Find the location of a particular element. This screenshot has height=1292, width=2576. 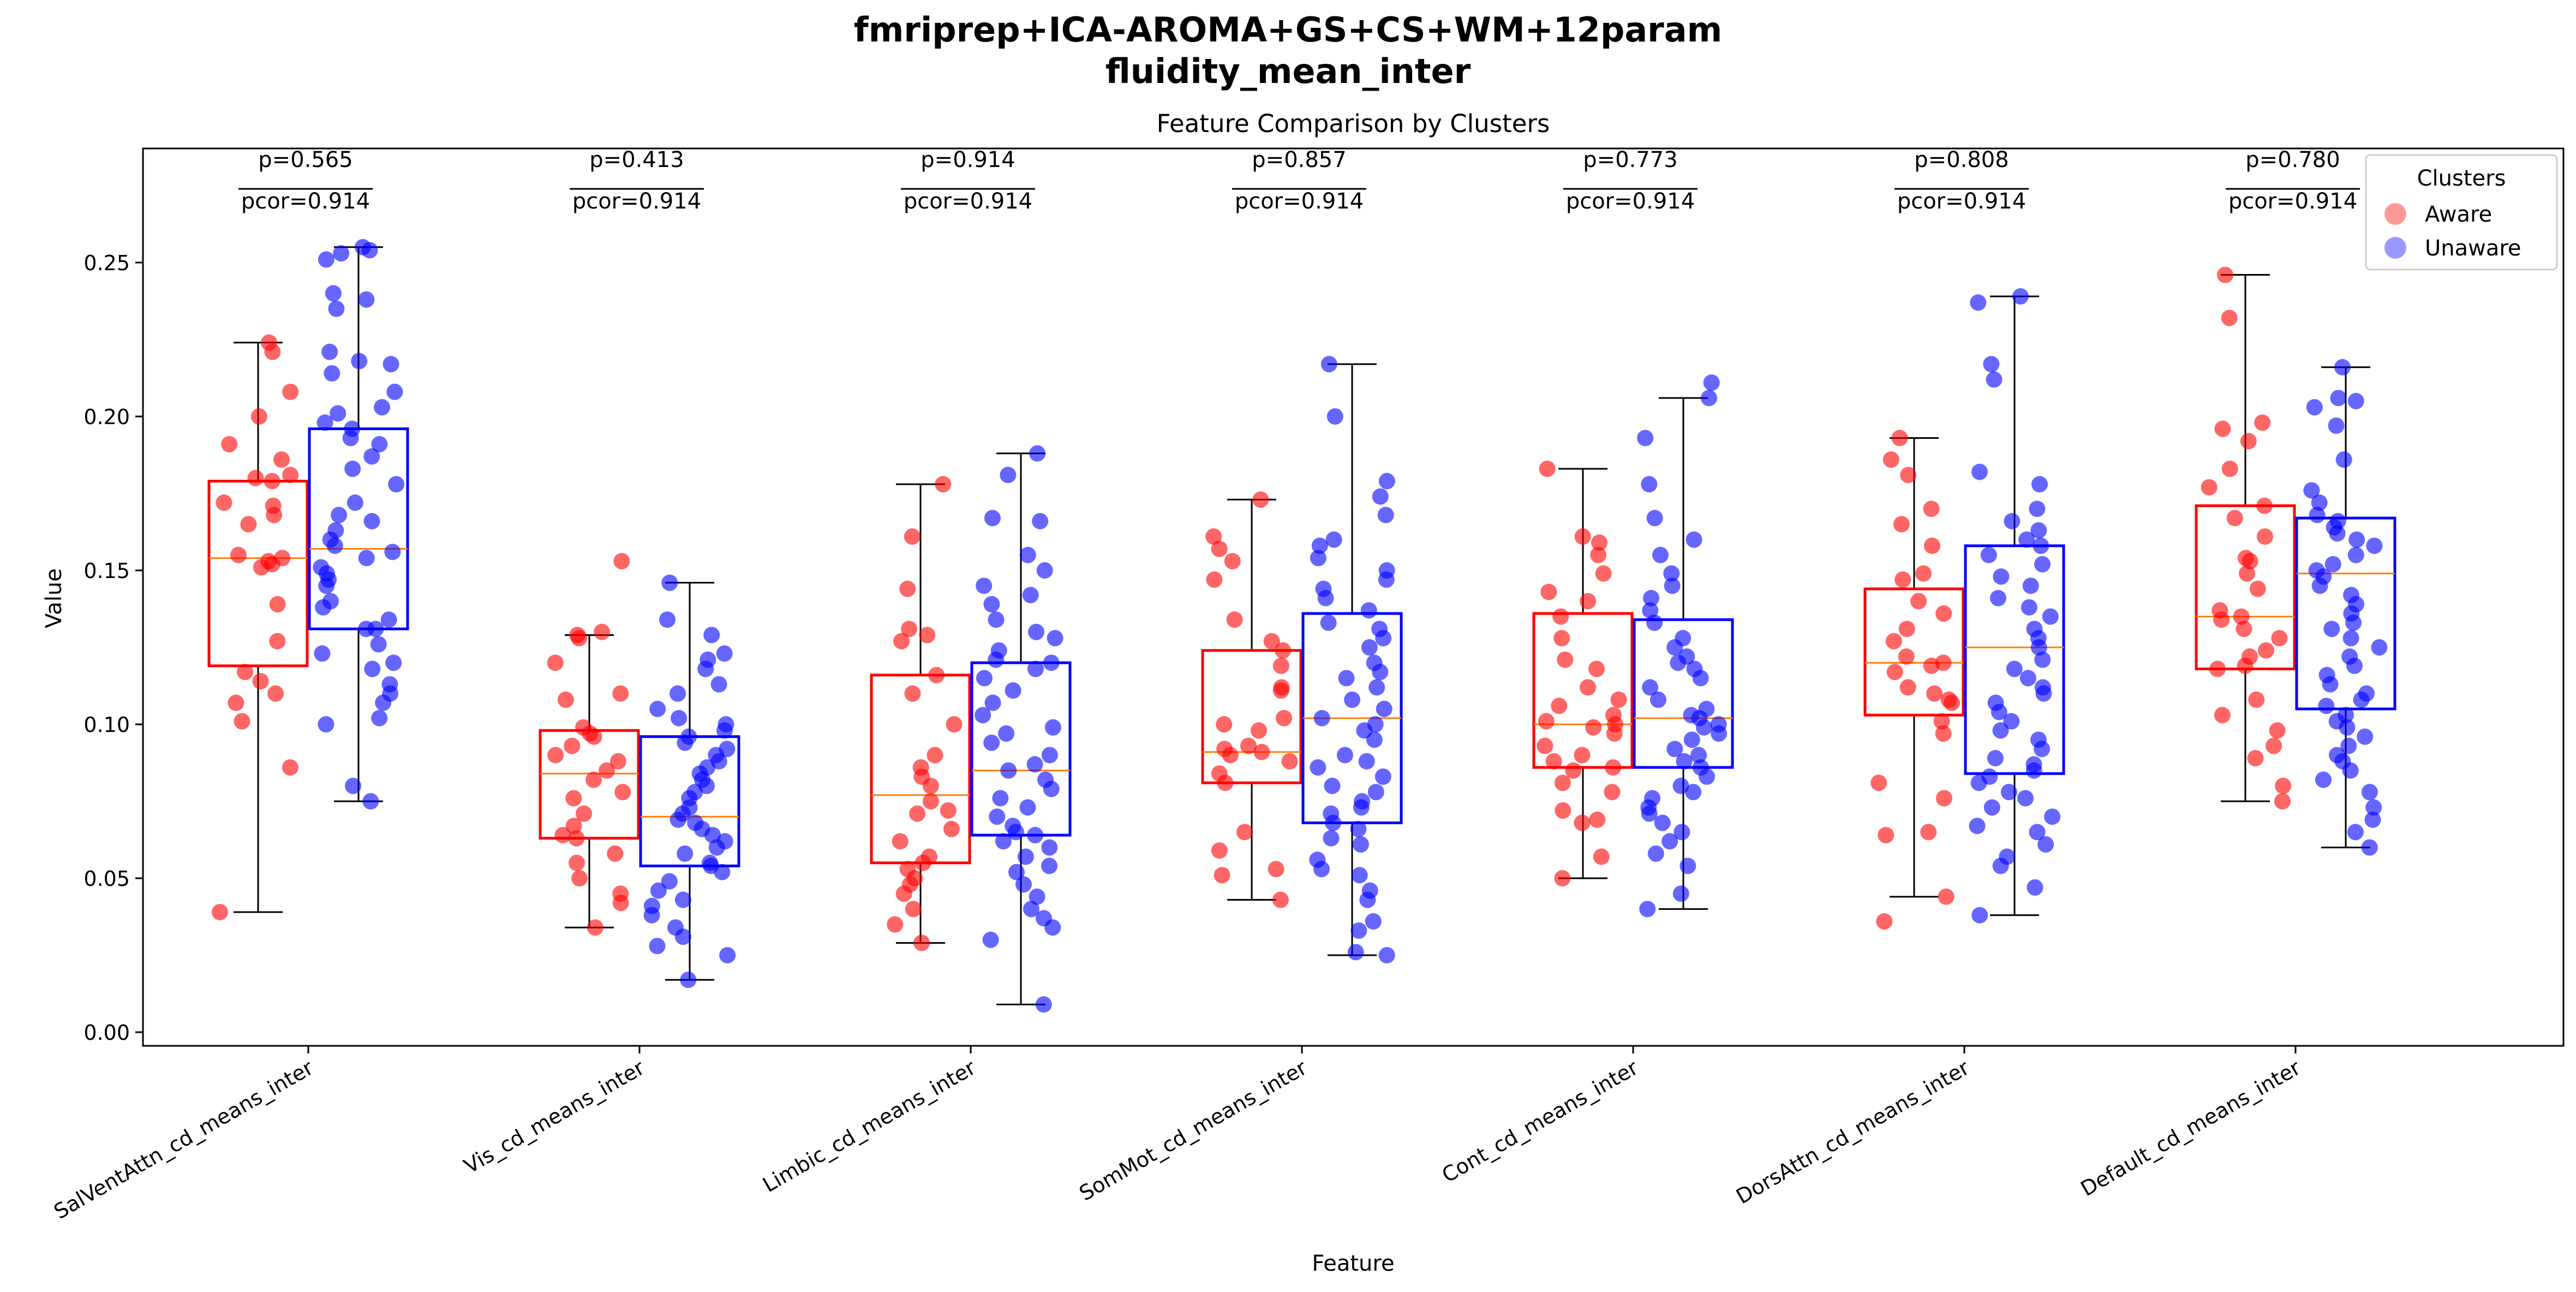

pcor-value-label: pcor=0.914 is located at coordinates (1961, 202).